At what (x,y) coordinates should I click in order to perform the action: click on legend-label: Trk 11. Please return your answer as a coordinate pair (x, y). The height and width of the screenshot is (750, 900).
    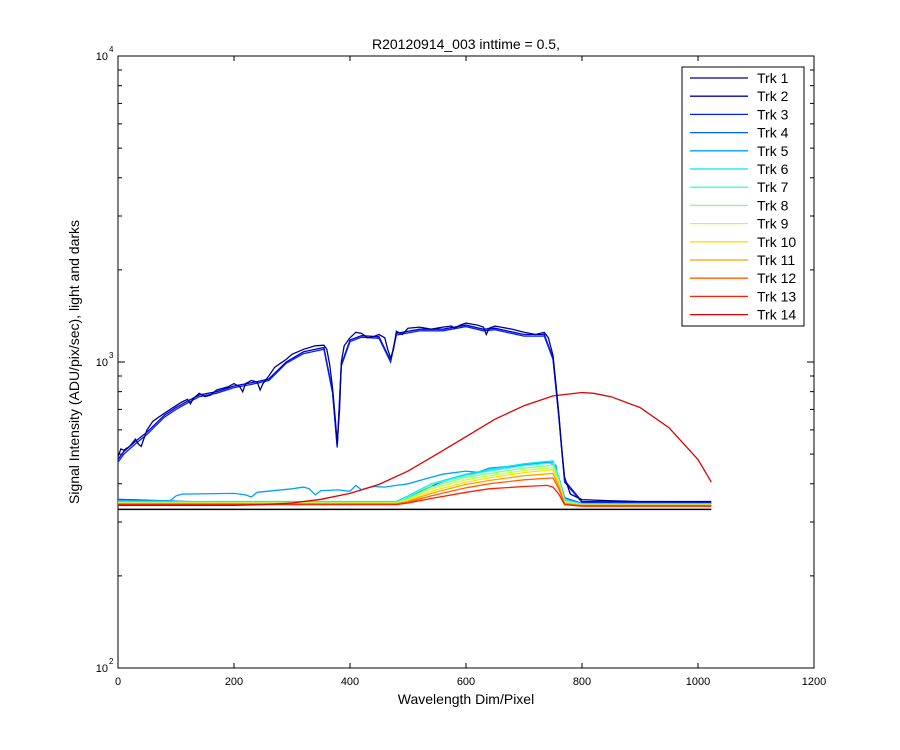
    Looking at the image, I should click on (776, 260).